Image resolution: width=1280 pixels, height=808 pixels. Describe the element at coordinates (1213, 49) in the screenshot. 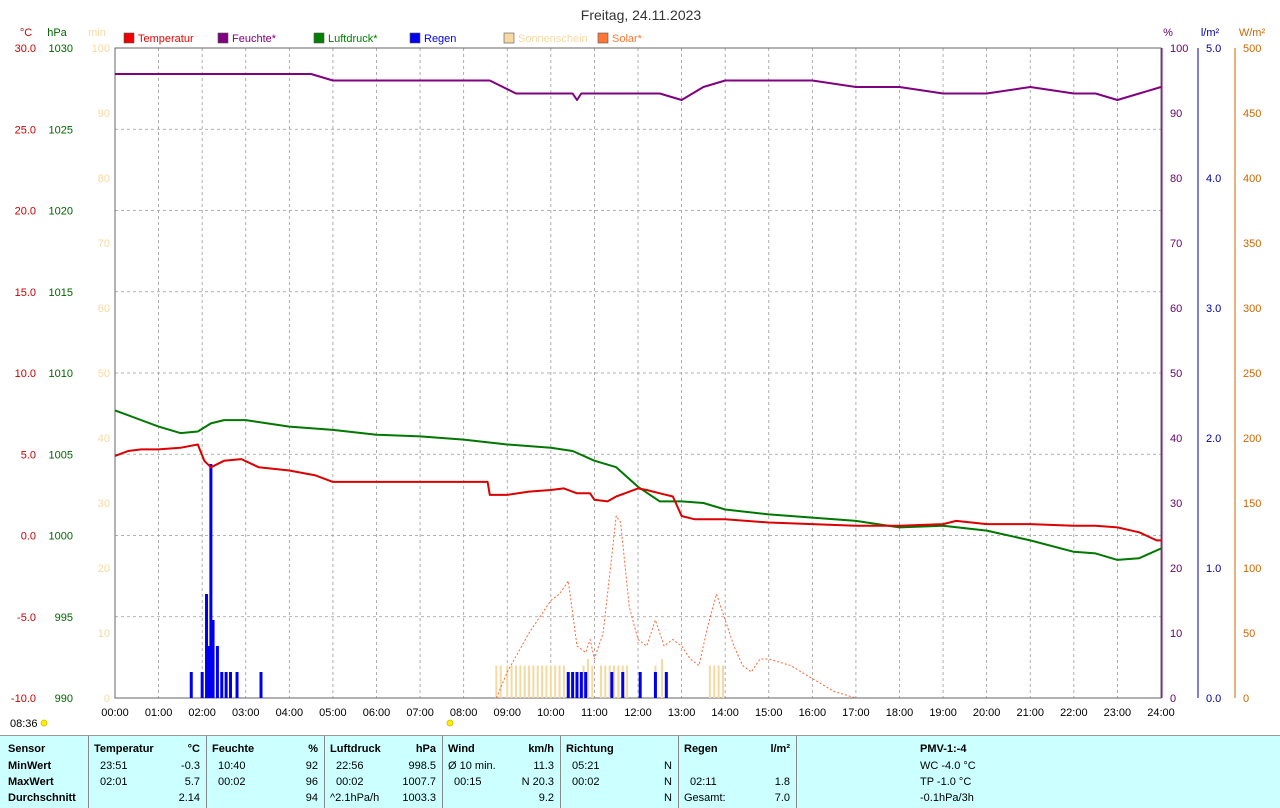

I see `rain-tick-label: 5.0` at that location.